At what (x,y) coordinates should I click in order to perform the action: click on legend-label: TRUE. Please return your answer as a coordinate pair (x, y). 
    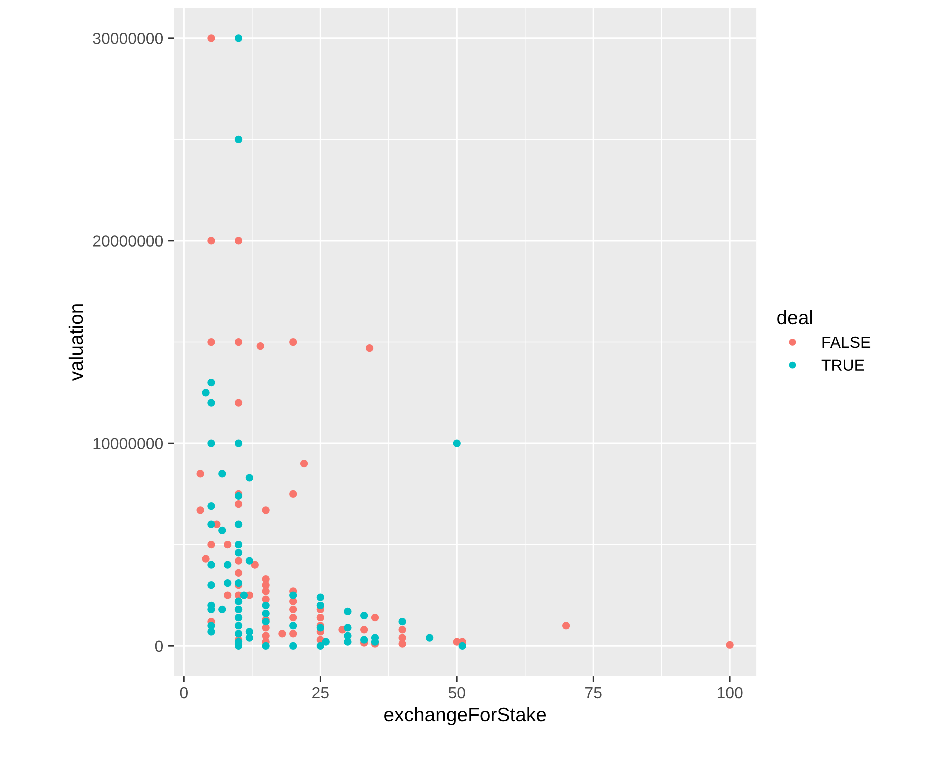
    Looking at the image, I should click on (843, 366).